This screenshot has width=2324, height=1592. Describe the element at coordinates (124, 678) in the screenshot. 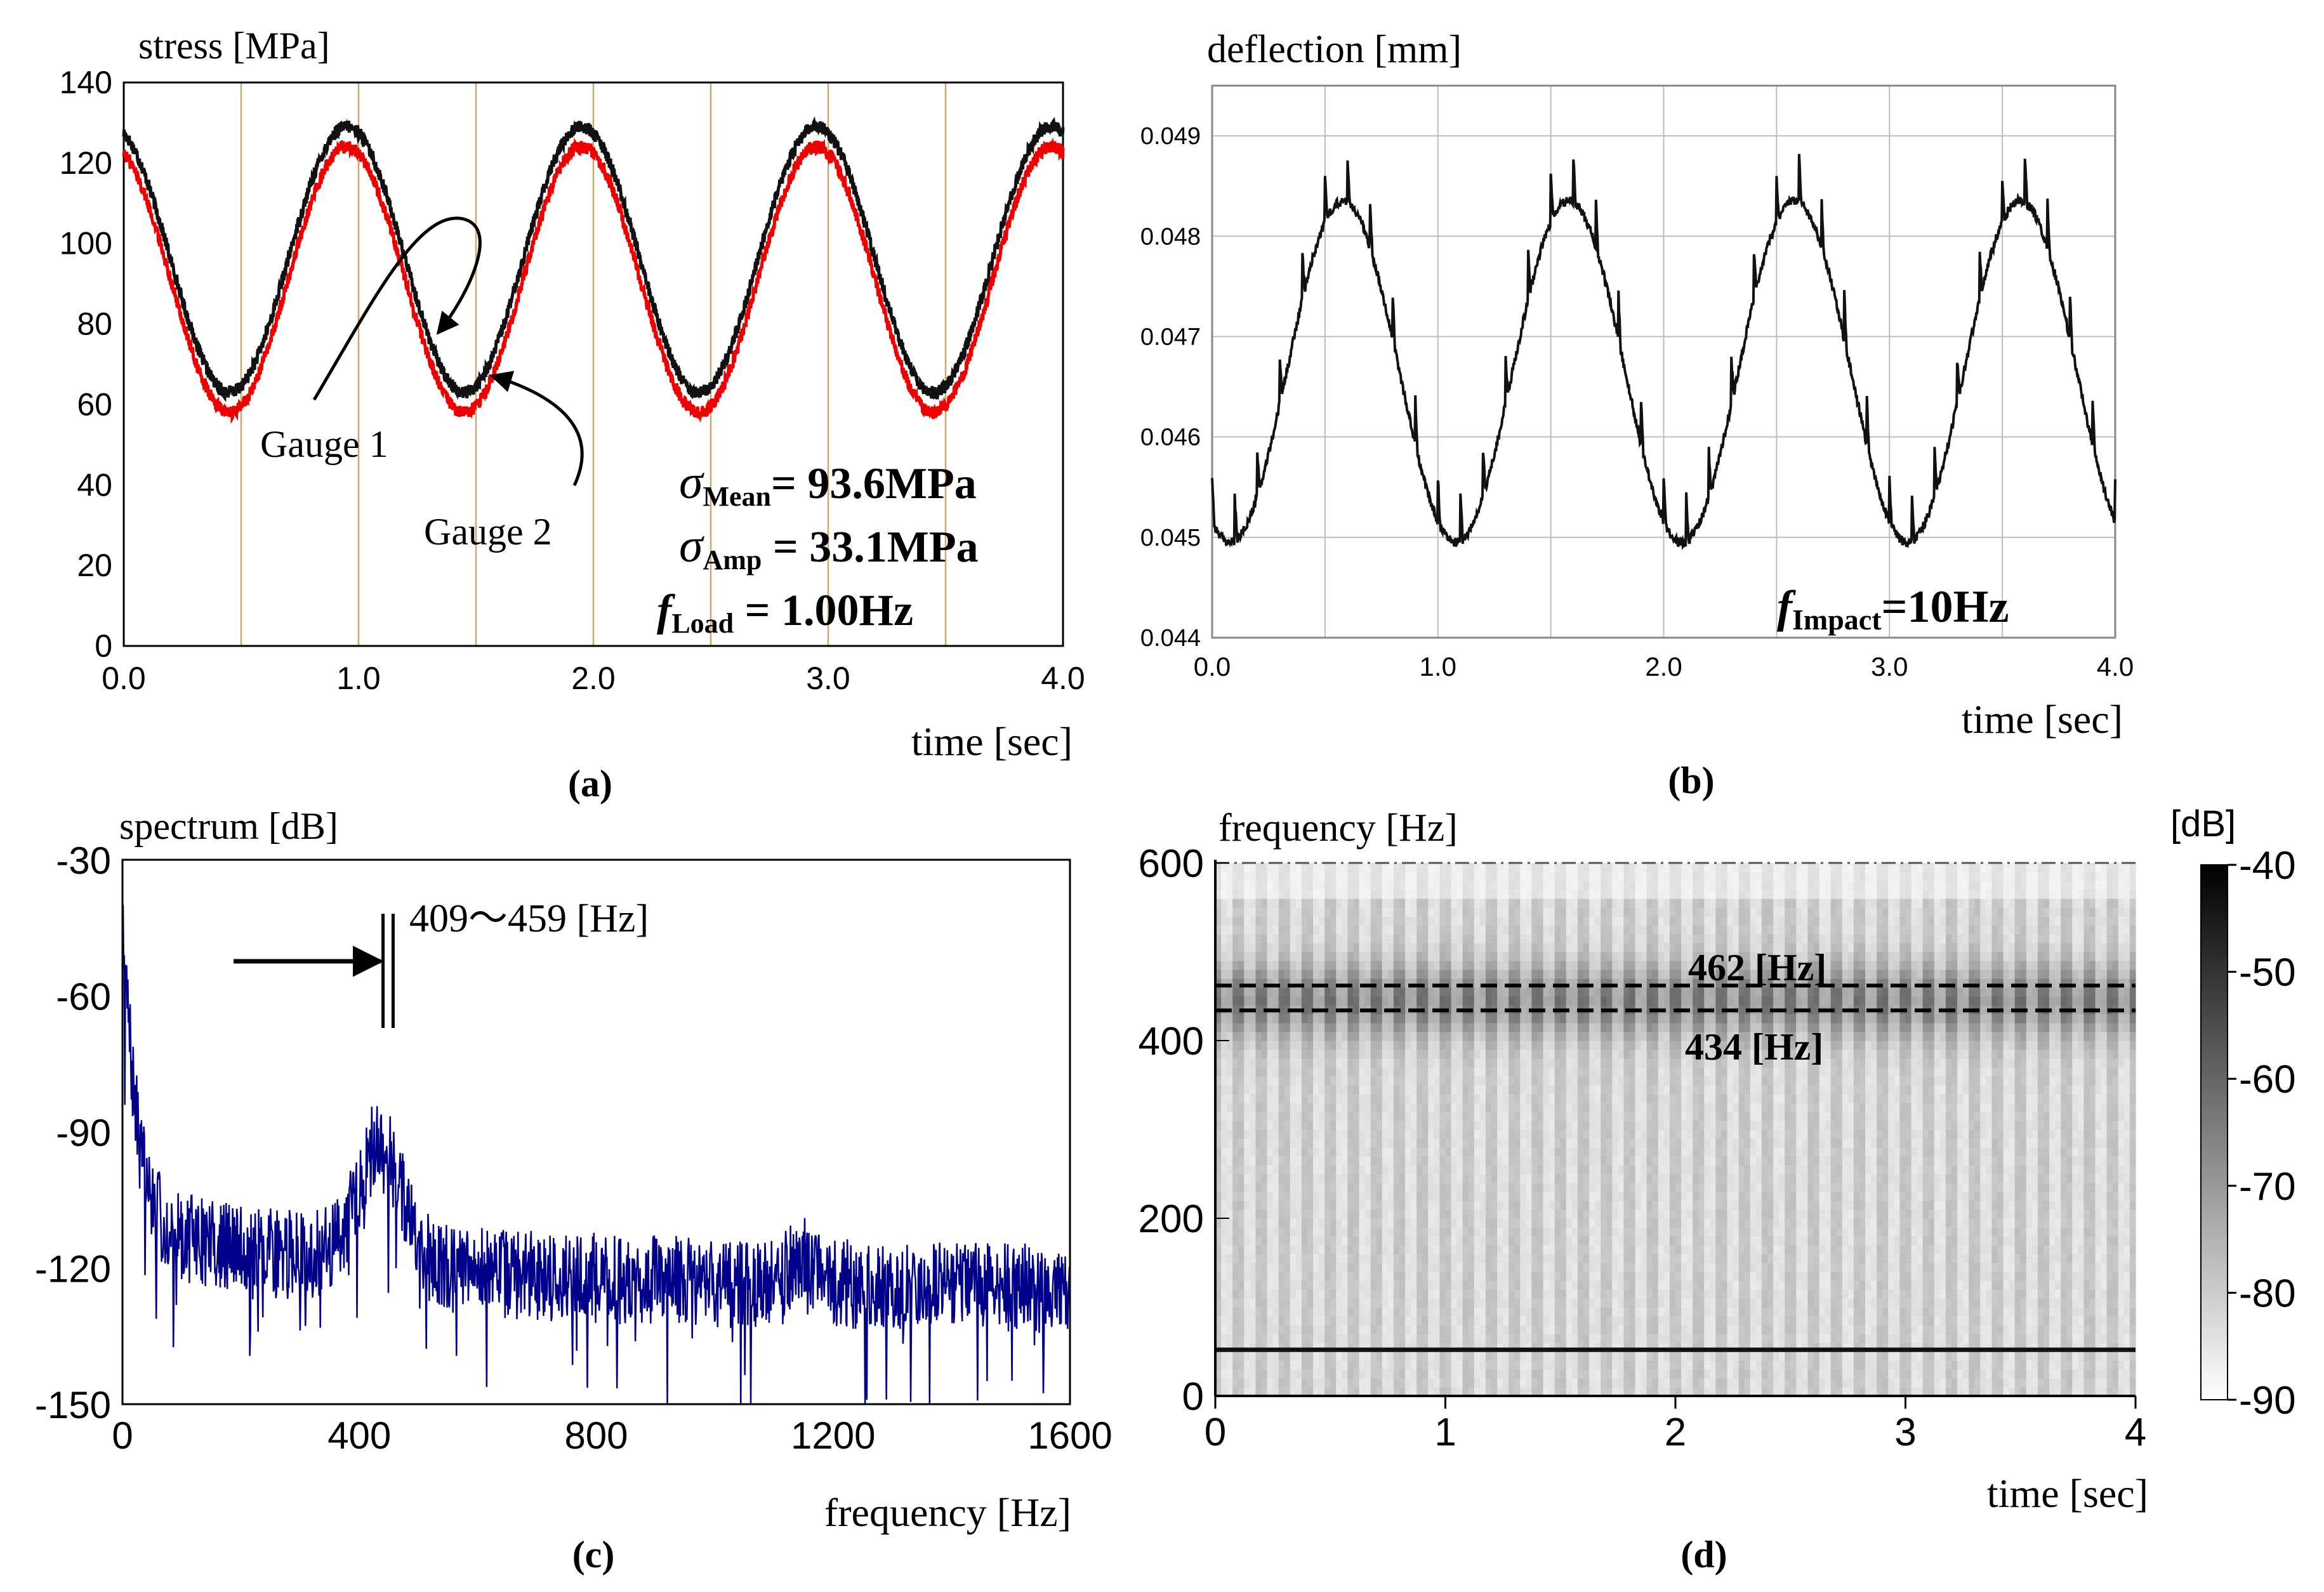

I see `x-tick-label: 0.0` at that location.